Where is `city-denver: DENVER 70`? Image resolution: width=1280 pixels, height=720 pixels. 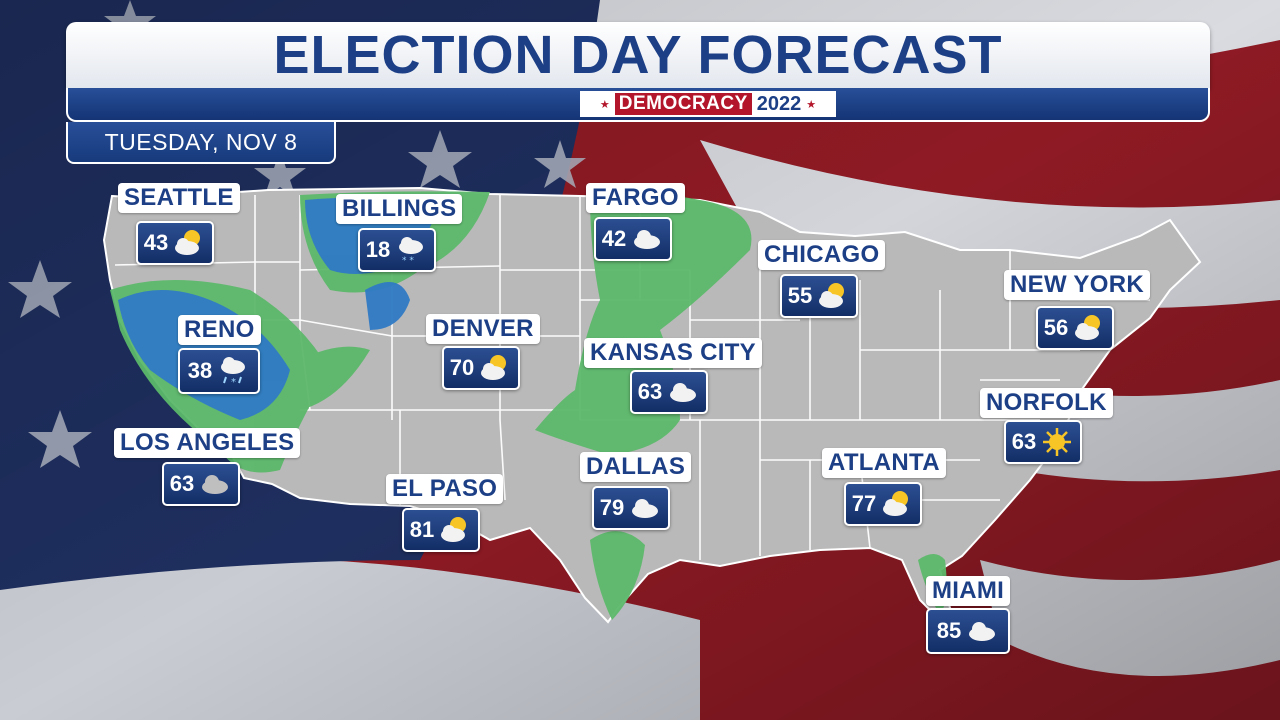 city-denver: DENVER 70 is located at coordinates (483, 352).